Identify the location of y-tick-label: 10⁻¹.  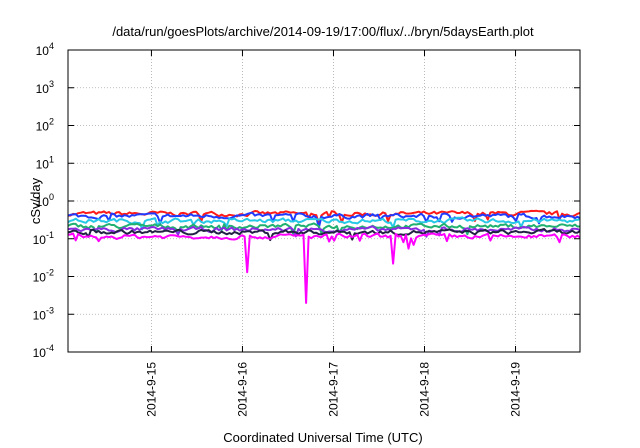
(43, 238).